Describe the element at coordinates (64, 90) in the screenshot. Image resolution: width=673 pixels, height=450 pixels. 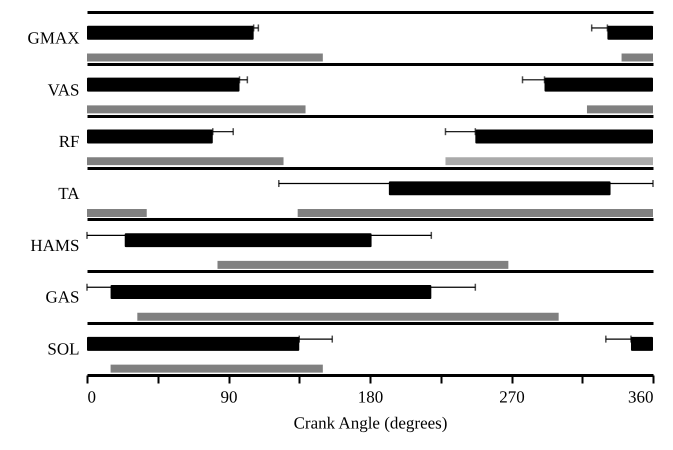
I see `y-tick-label: VAS` at that location.